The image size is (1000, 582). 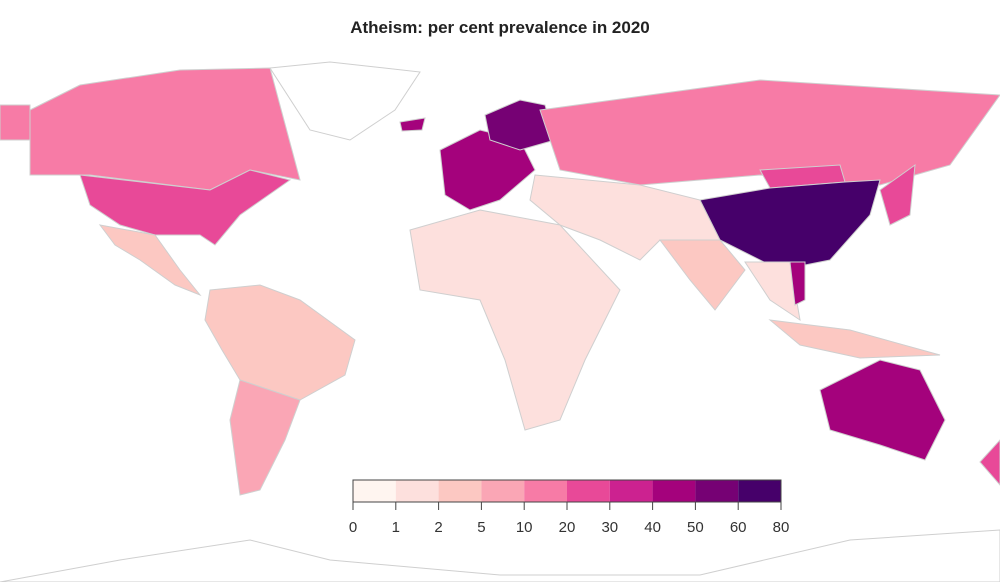 I want to click on region-japan, so click(x=897, y=194).